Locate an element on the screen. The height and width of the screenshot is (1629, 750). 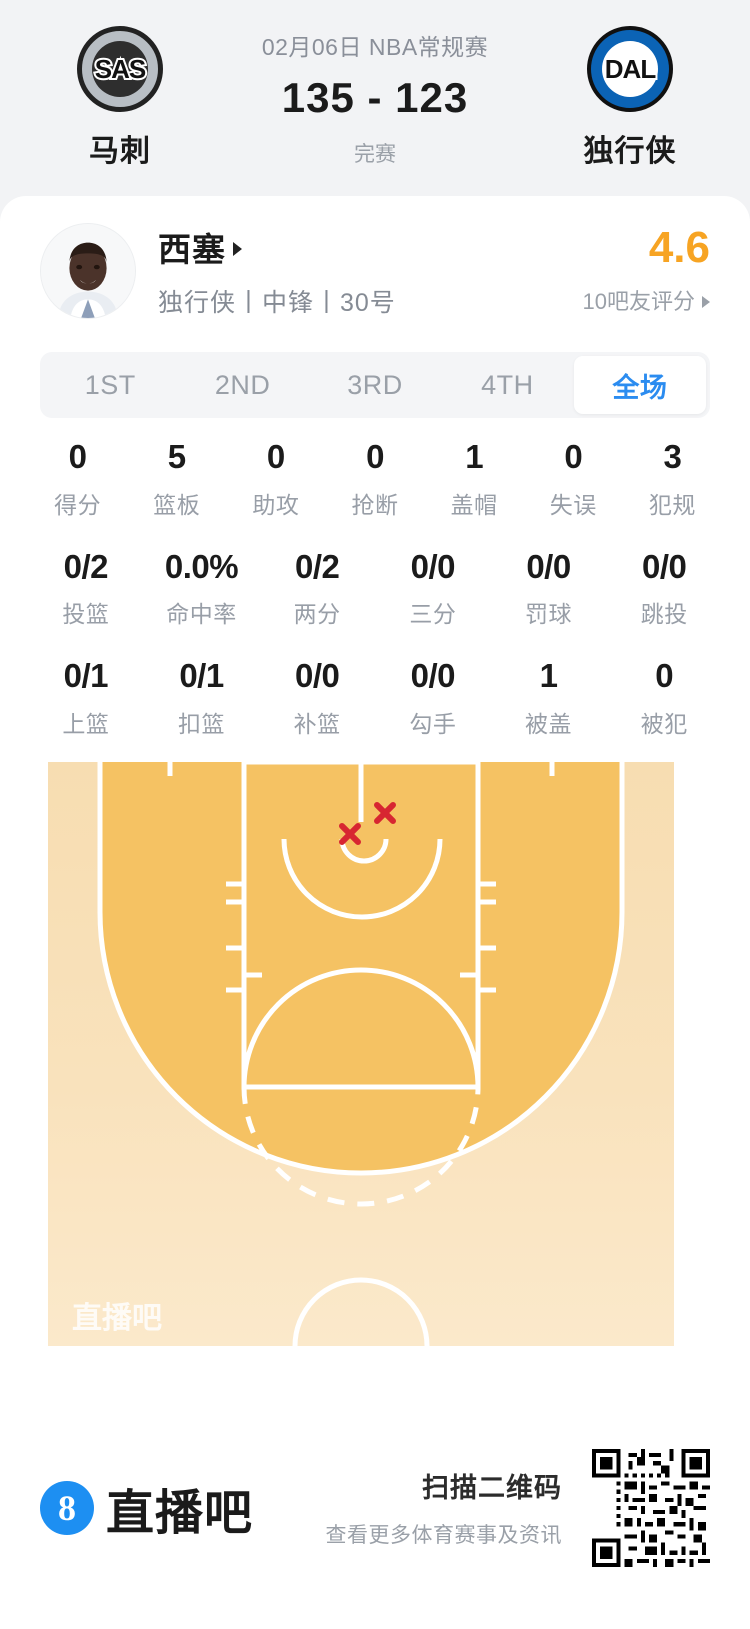
brand-name: 直播吧 is located at coordinates (180, 1513).